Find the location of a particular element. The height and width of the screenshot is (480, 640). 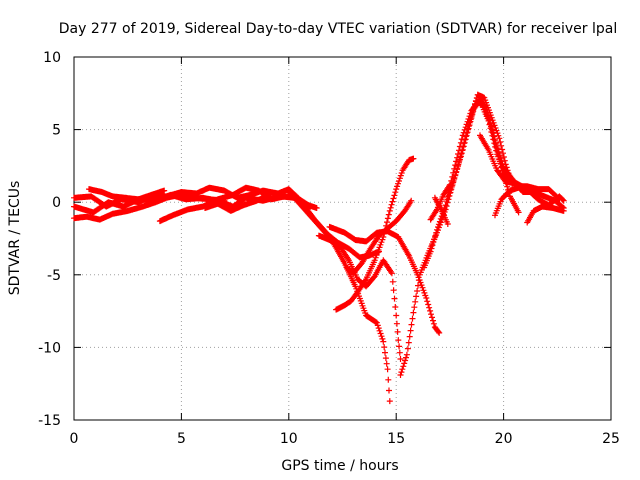

x-tick-label: 5 is located at coordinates (181, 439).